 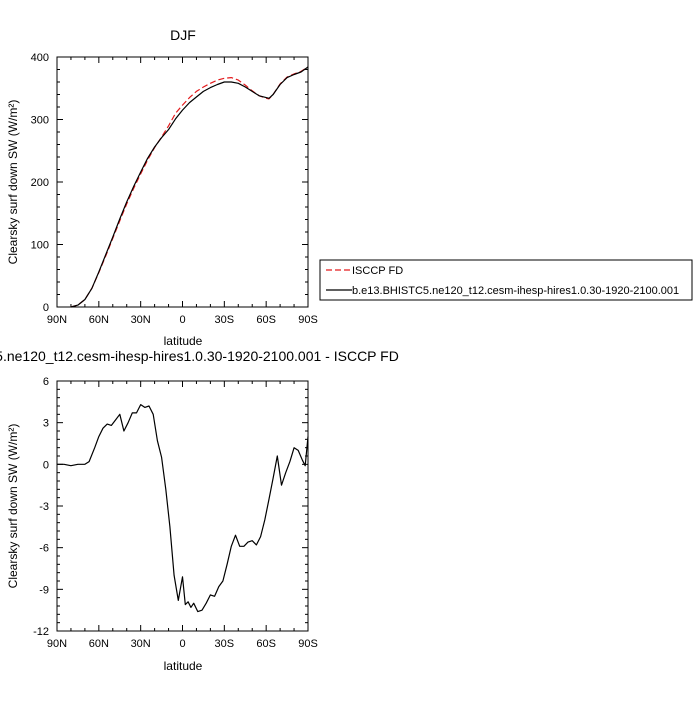 What do you see at coordinates (266, 320) in the screenshot?
I see `top-x-tick-label: 60S` at bounding box center [266, 320].